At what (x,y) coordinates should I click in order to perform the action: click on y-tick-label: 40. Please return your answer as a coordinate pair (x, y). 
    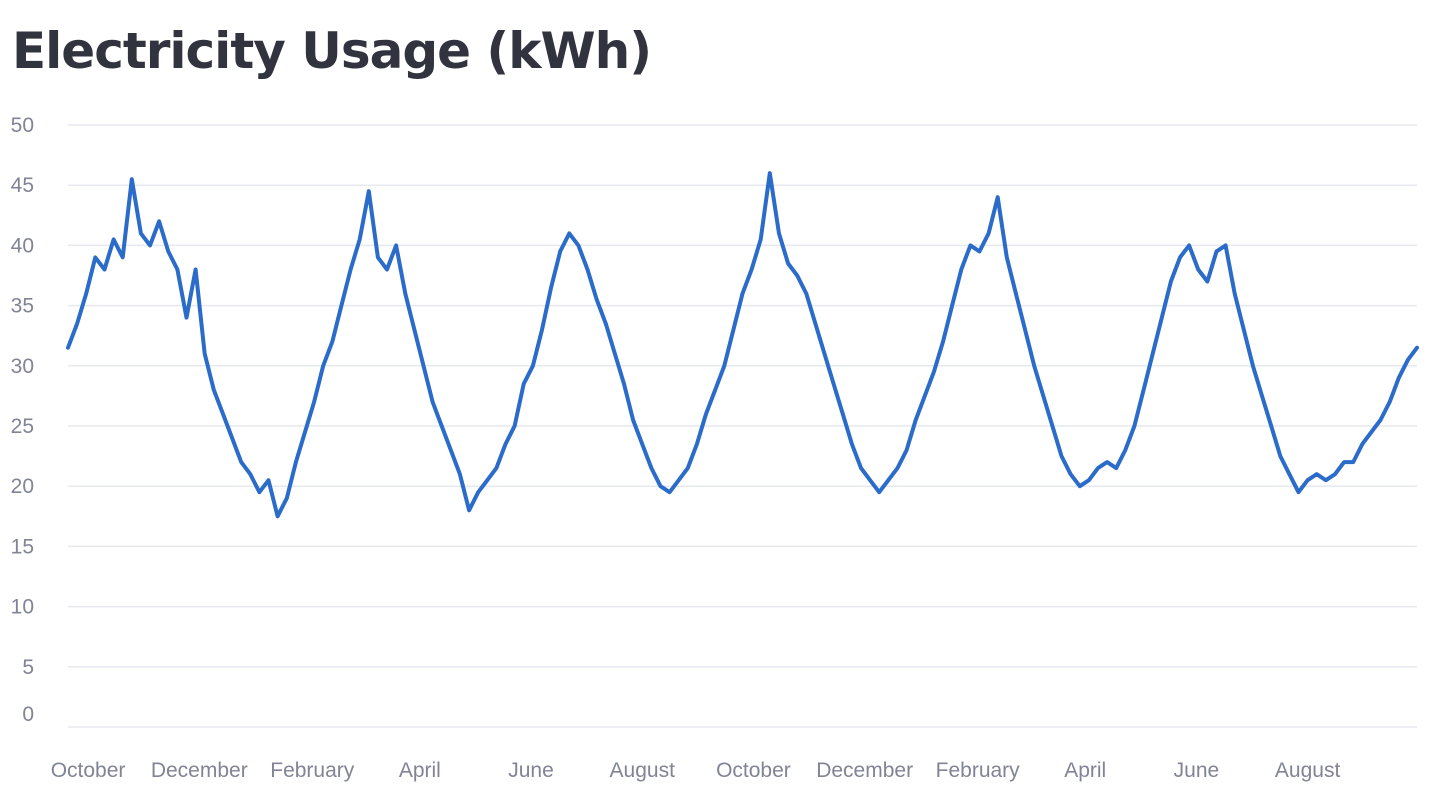
    Looking at the image, I should click on (22, 245).